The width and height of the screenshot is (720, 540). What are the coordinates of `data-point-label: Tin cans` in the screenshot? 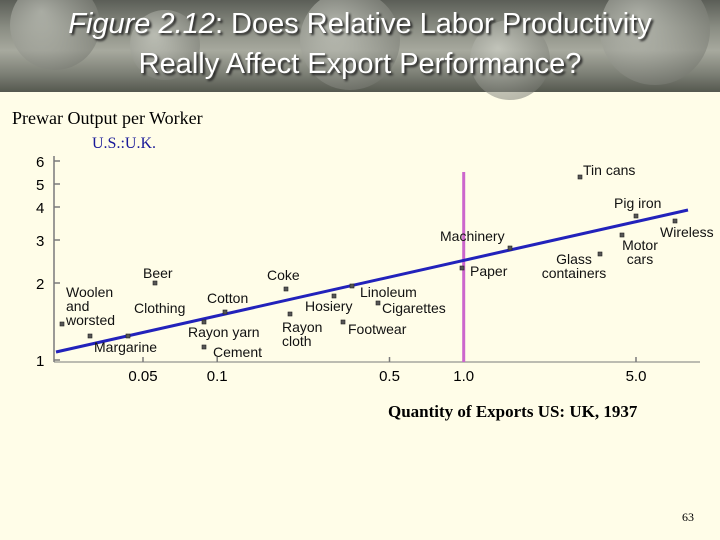 It's located at (609, 170).